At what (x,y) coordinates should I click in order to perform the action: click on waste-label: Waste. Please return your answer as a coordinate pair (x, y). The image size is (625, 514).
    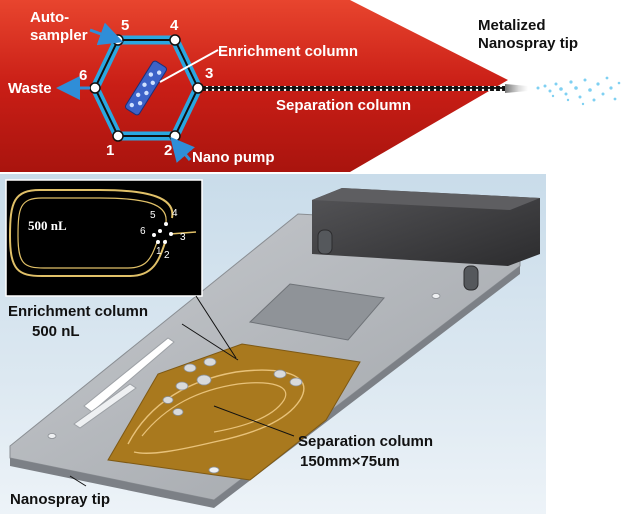
    Looking at the image, I should click on (30, 88).